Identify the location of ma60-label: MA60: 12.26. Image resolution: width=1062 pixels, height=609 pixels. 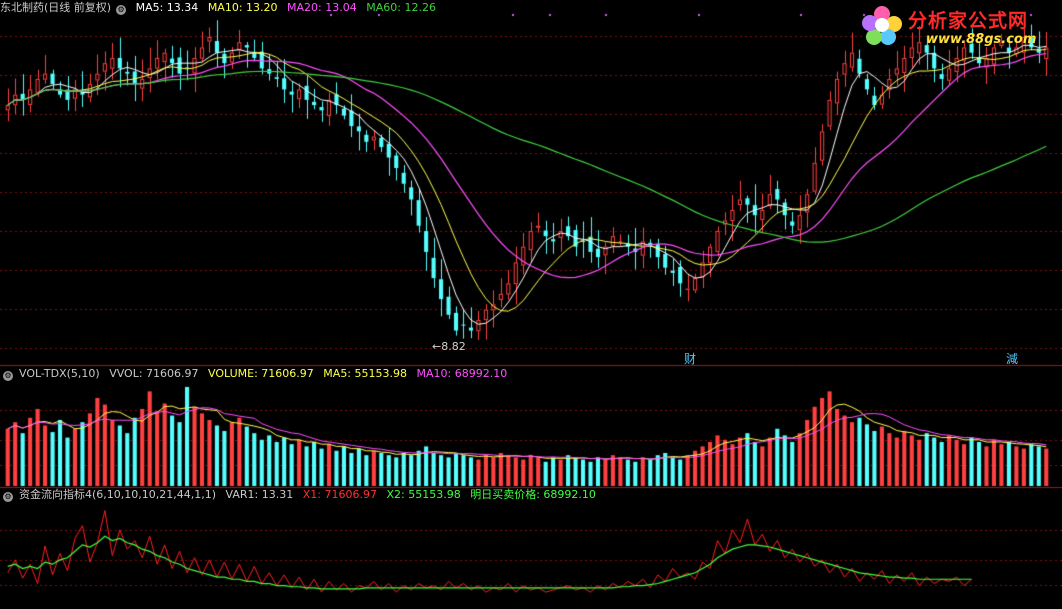
(401, 7).